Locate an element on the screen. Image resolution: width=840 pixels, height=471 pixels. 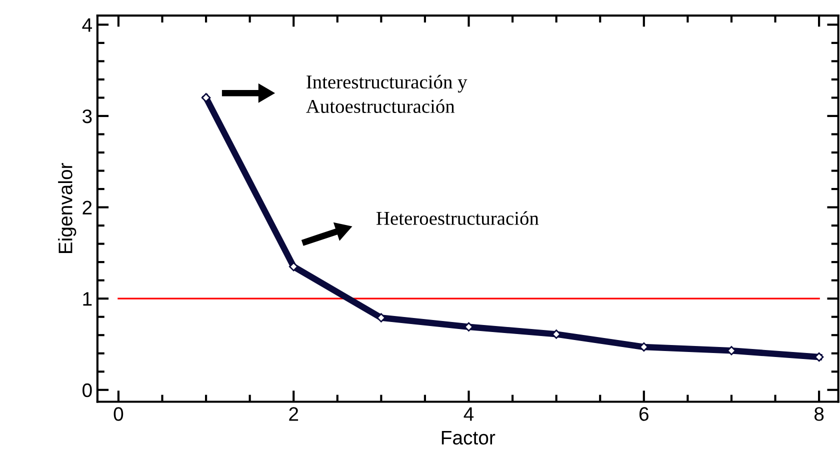
x-tick-label: 8 is located at coordinates (819, 414).